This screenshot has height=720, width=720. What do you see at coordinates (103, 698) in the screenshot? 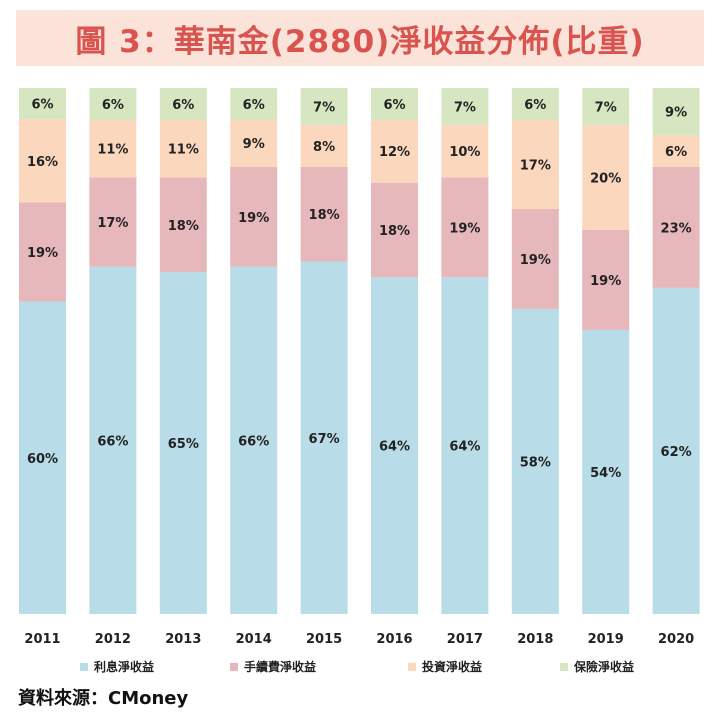
I see `source-note: 資料來源：CMoney` at bounding box center [103, 698].